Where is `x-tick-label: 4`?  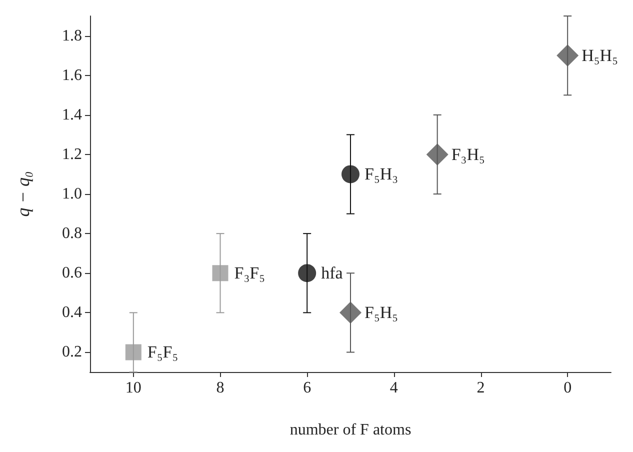 x-tick-label: 4 is located at coordinates (394, 388).